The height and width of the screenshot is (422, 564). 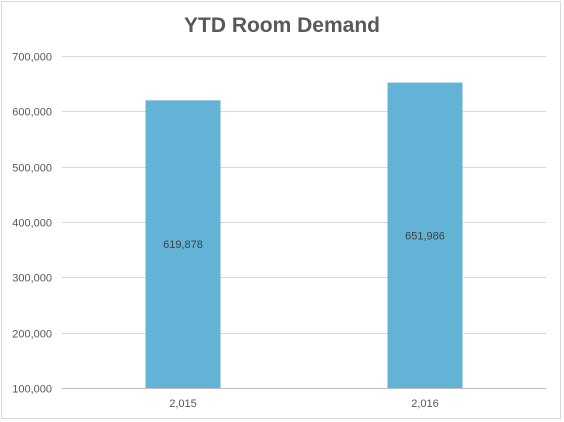 What do you see at coordinates (32, 224) in the screenshot?
I see `y-tick-label: 400,000` at bounding box center [32, 224].